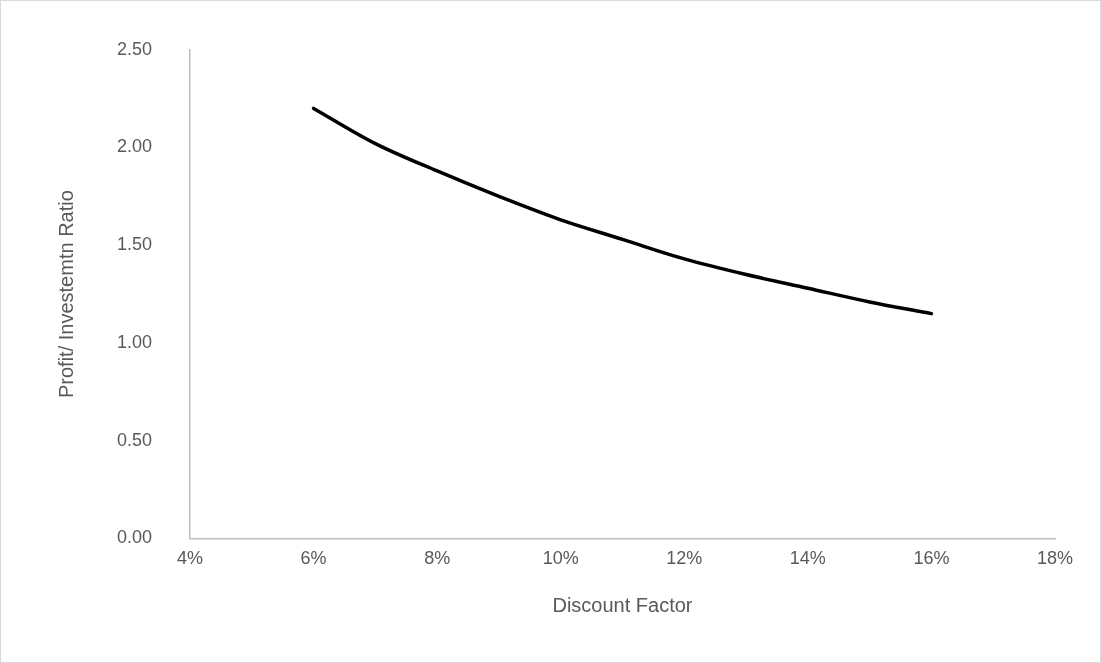 The height and width of the screenshot is (663, 1101). Describe the element at coordinates (313, 558) in the screenshot. I see `x-tick-label: 6%` at that location.